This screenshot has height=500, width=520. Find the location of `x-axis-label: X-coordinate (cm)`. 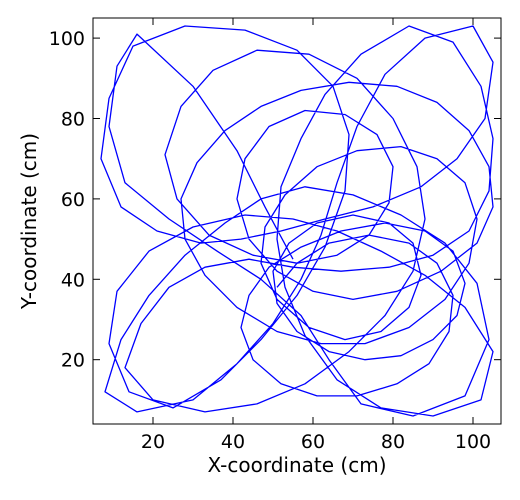

x-axis-label: X-coordinate (cm) is located at coordinates (296, 465).